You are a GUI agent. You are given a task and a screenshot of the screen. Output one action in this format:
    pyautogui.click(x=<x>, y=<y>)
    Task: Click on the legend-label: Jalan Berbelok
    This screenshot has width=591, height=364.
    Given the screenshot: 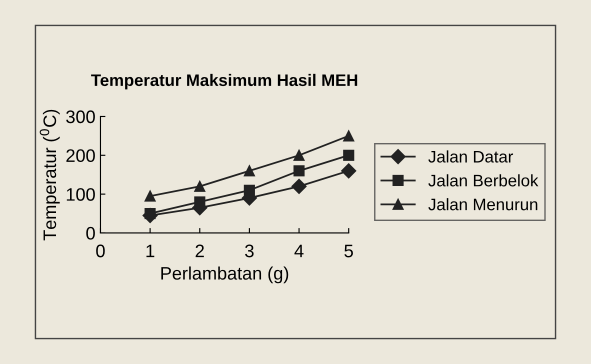 What is the action you would take?
    pyautogui.click(x=483, y=180)
    